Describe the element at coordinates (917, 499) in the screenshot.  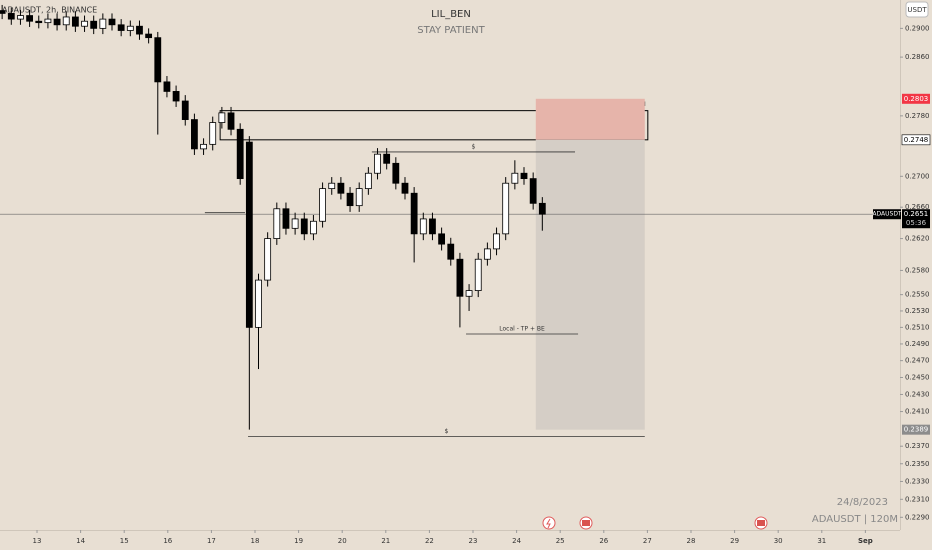
I see `y-tick-label: 0.2310` at that location.